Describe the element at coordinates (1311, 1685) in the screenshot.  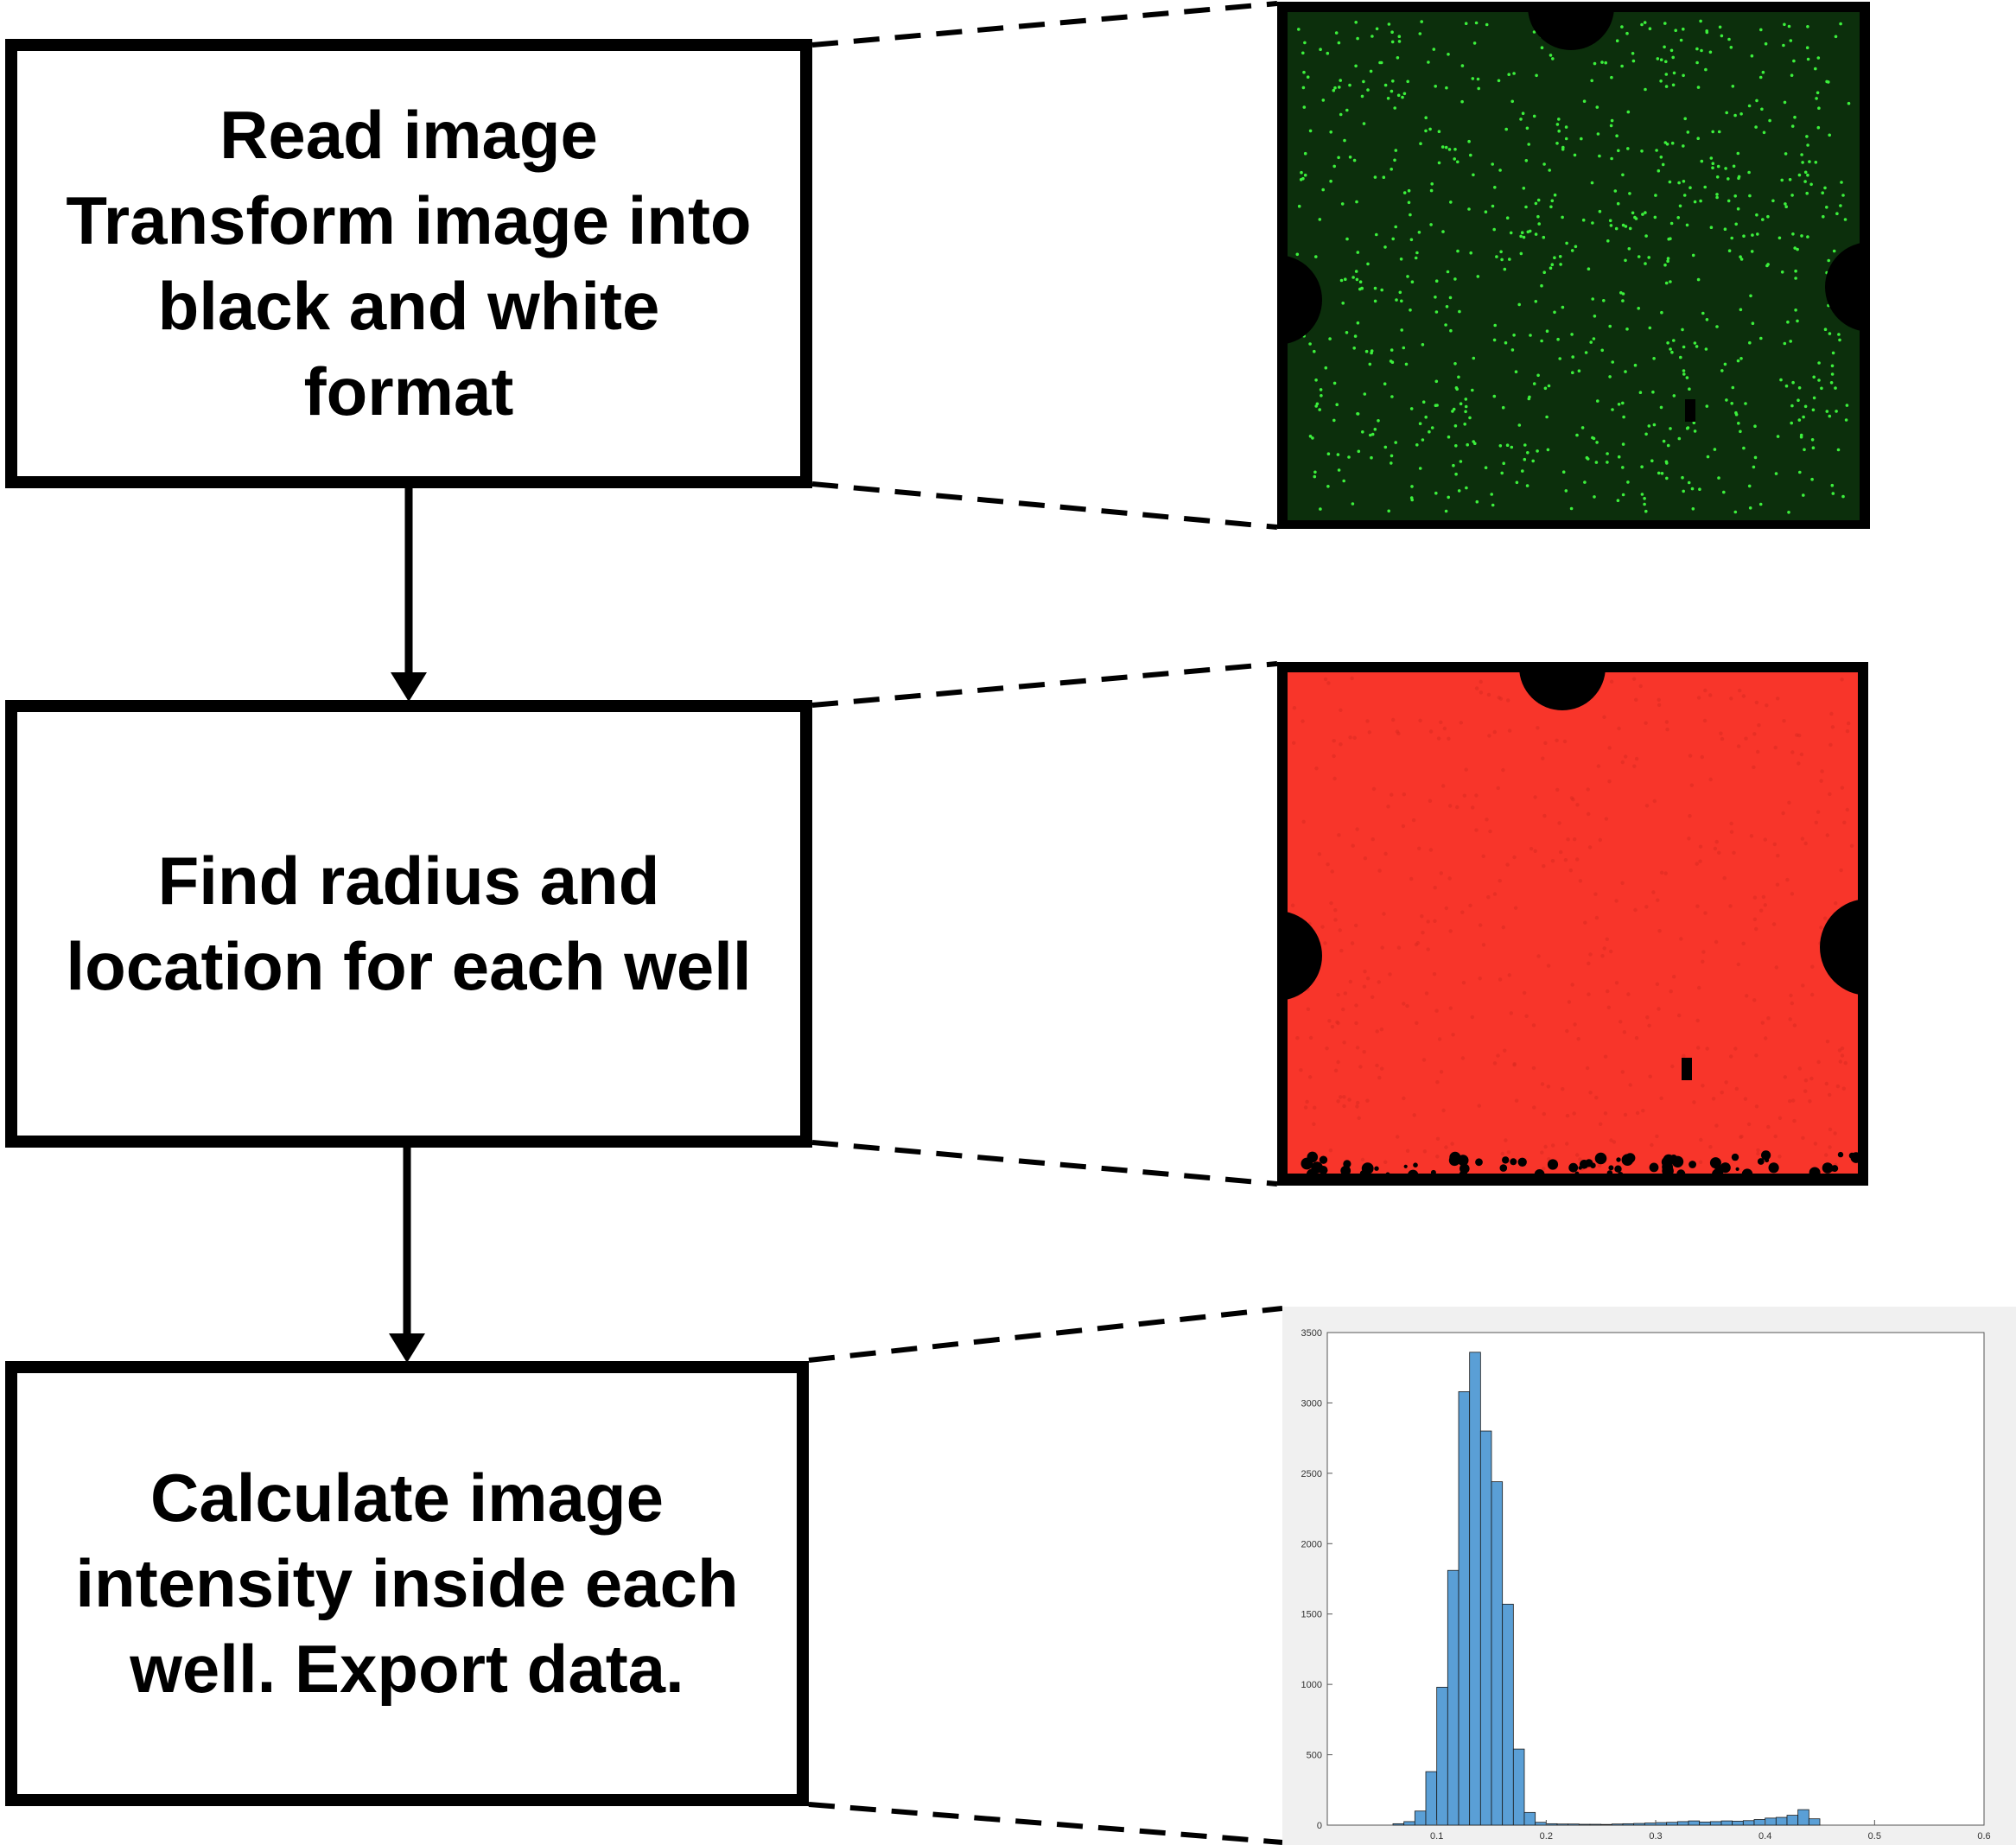
I see `y-tick-label: 1000` at that location.